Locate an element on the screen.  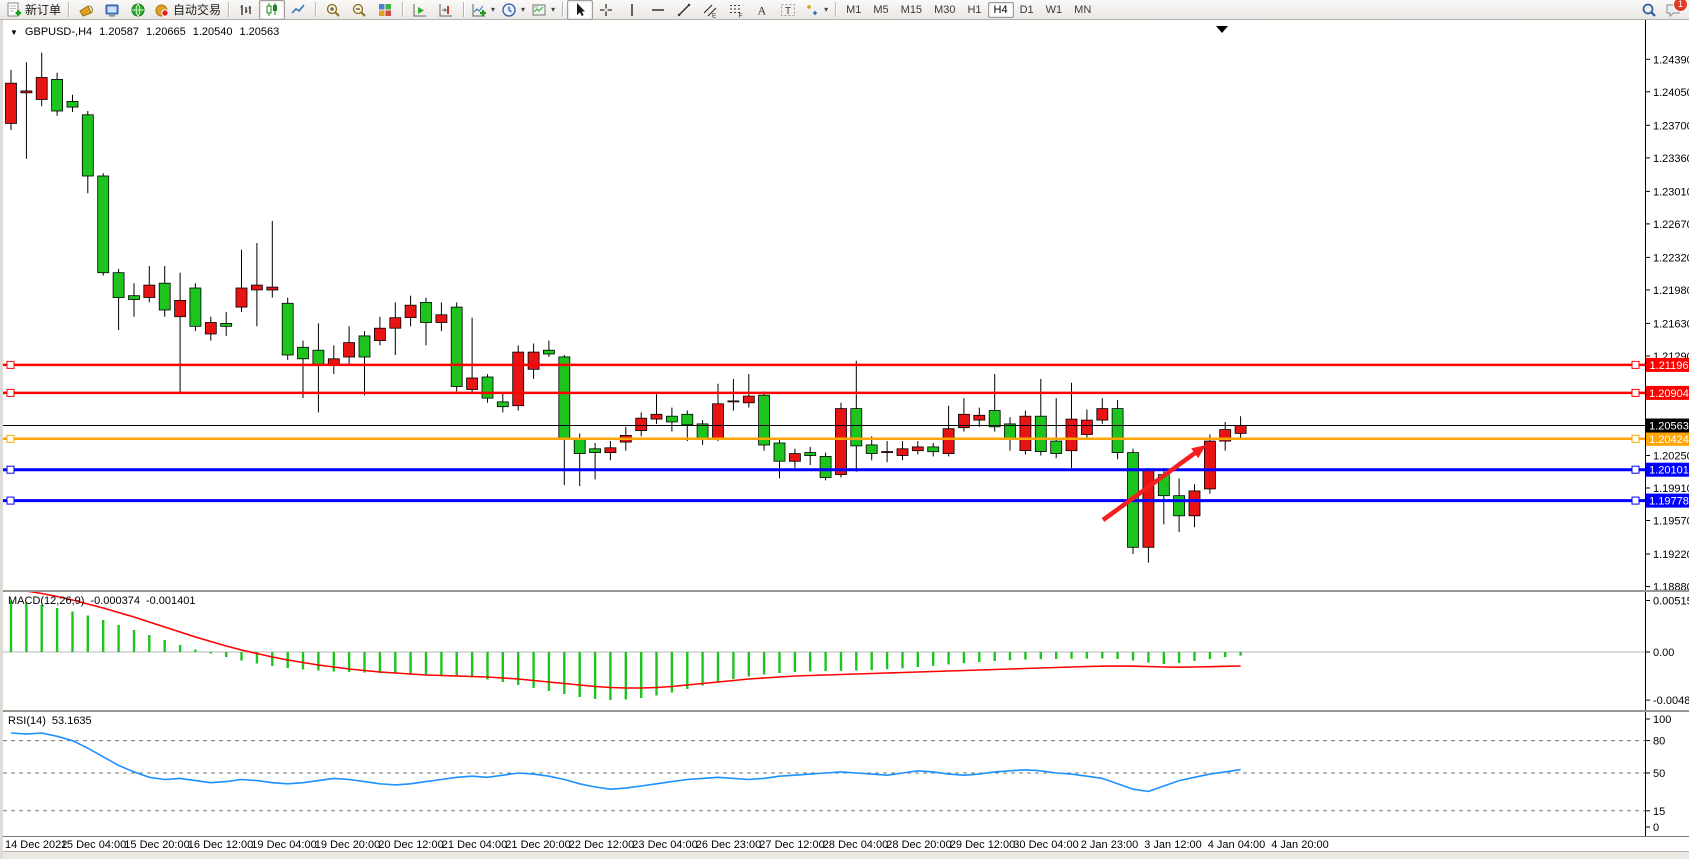
data-window-button is located at coordinates (112, 10).